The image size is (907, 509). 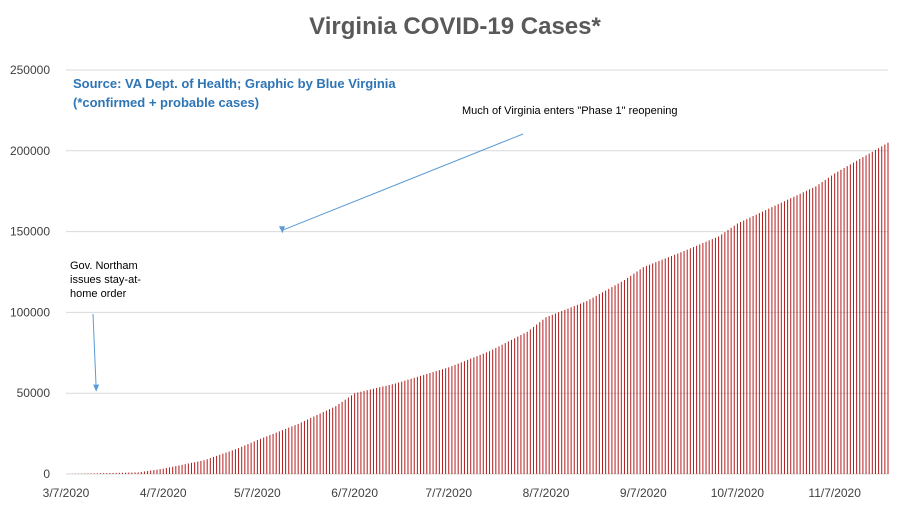 What do you see at coordinates (104, 266) in the screenshot?
I see `stay-at-home-annotation: Gov. Northam` at bounding box center [104, 266].